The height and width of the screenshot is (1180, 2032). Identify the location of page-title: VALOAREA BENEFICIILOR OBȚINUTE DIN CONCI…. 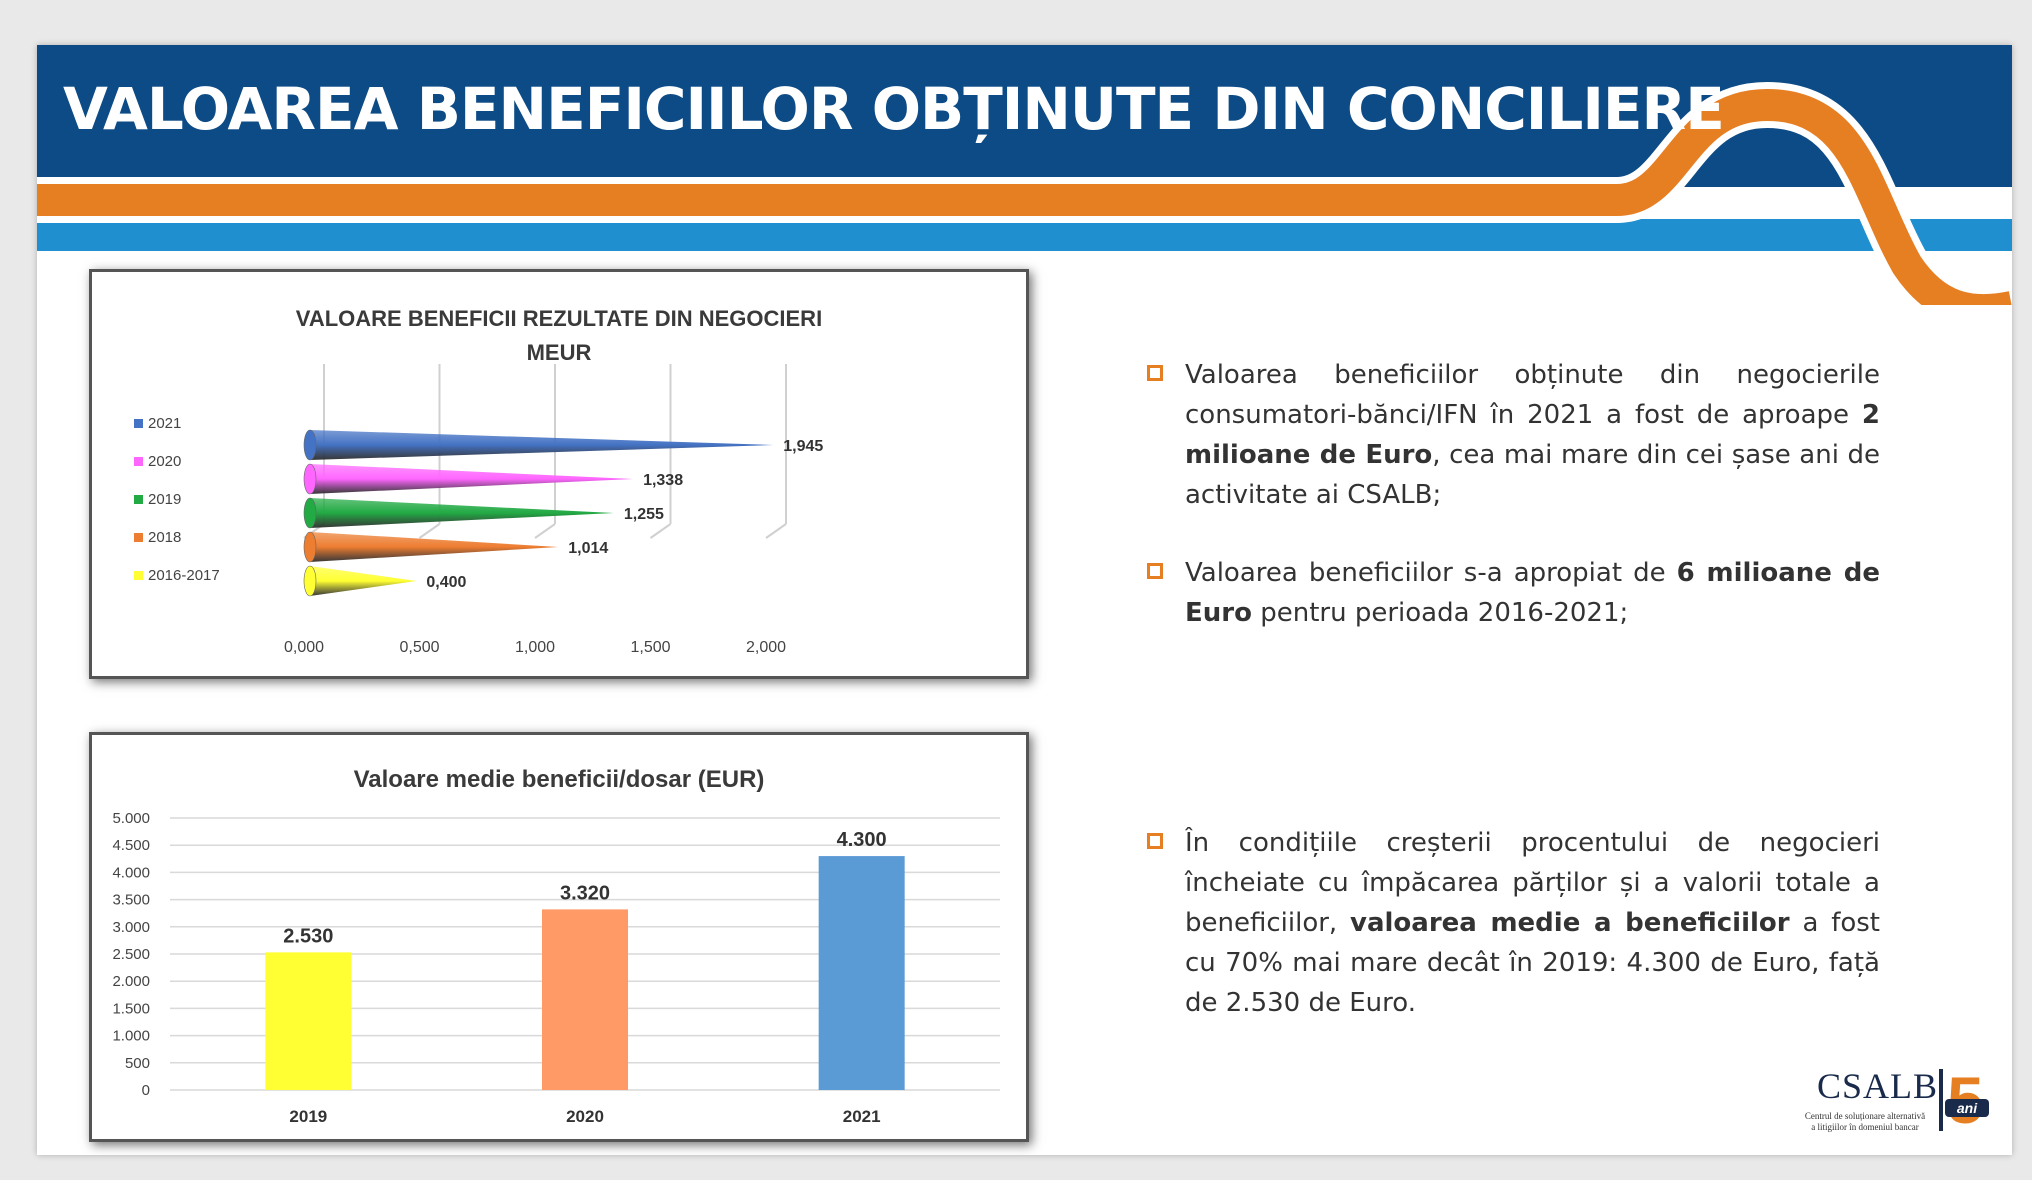
(894, 109).